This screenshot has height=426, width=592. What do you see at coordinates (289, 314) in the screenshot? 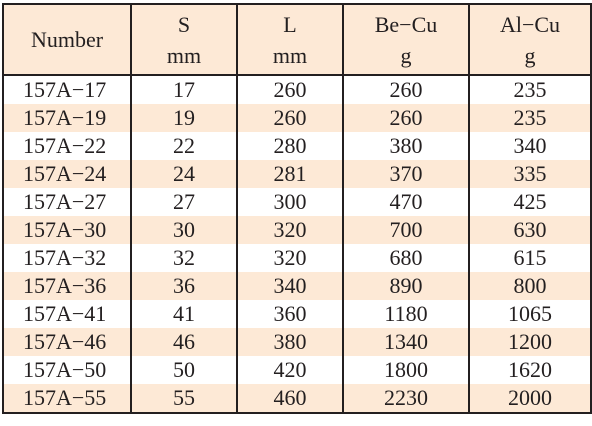
I see `cell-l: 360` at bounding box center [289, 314].